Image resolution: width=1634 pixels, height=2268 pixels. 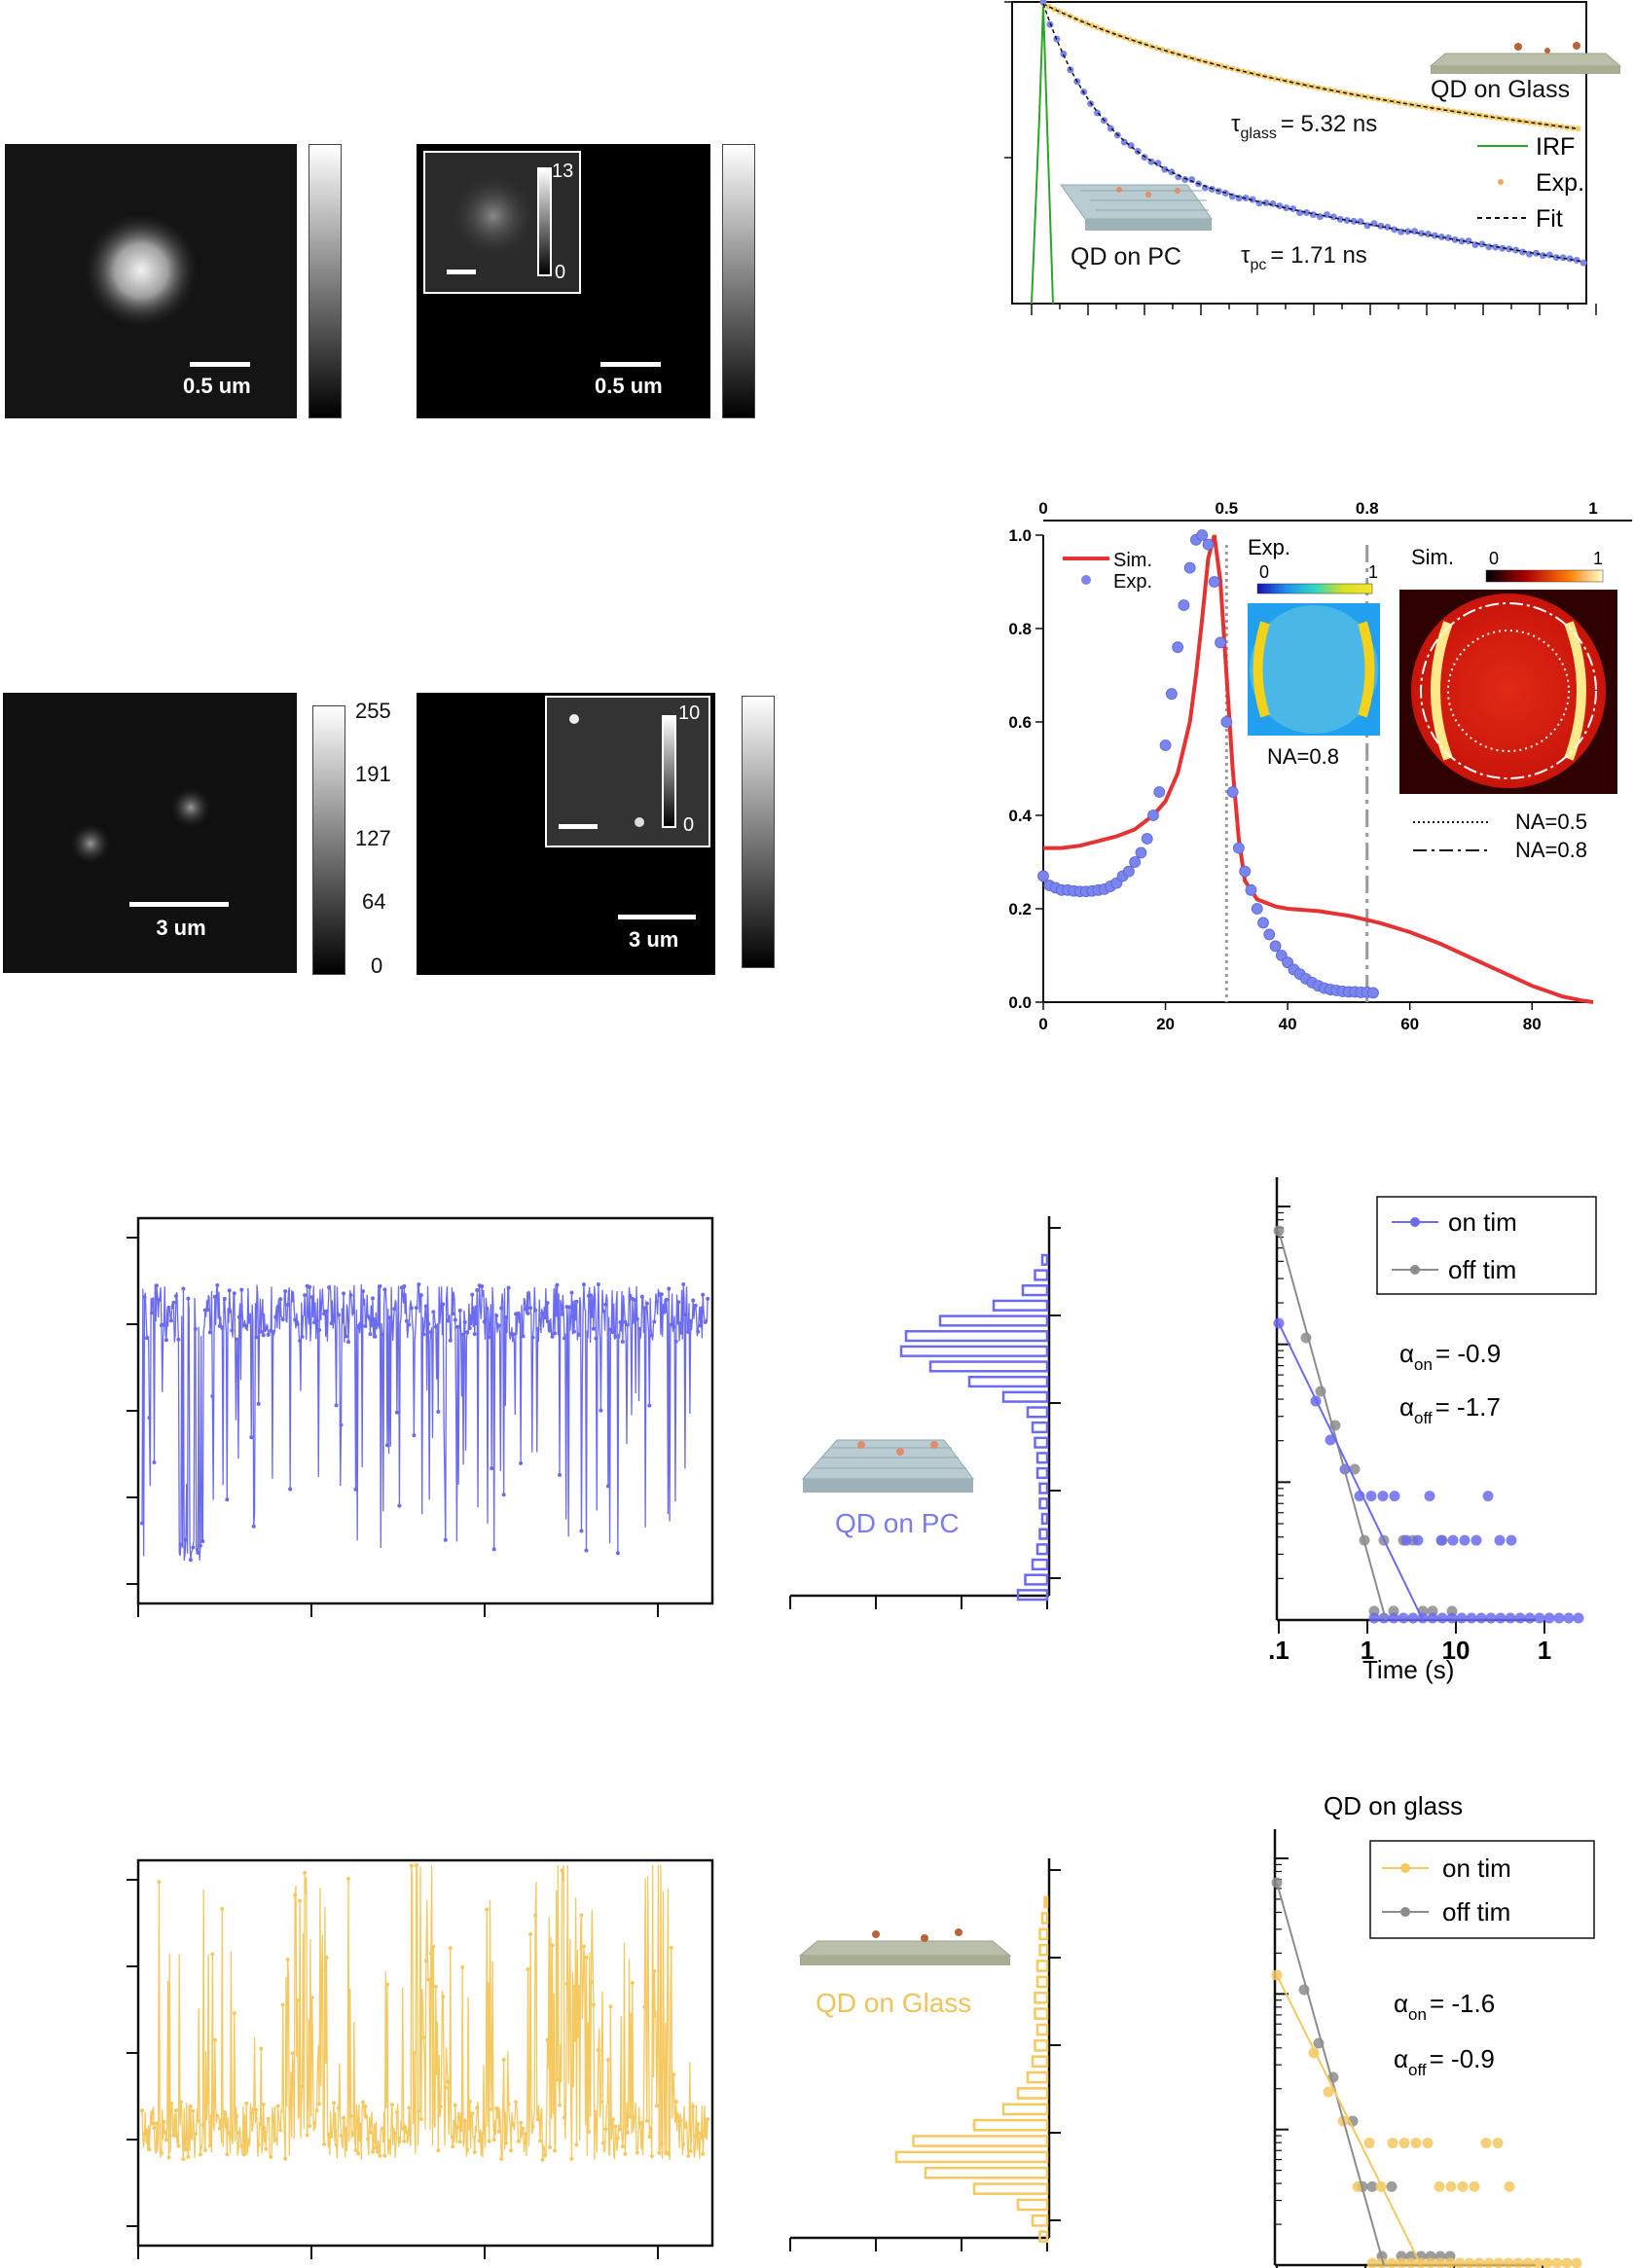 What do you see at coordinates (1532, 1023) in the screenshot?
I see `x-tick-label: 80` at bounding box center [1532, 1023].